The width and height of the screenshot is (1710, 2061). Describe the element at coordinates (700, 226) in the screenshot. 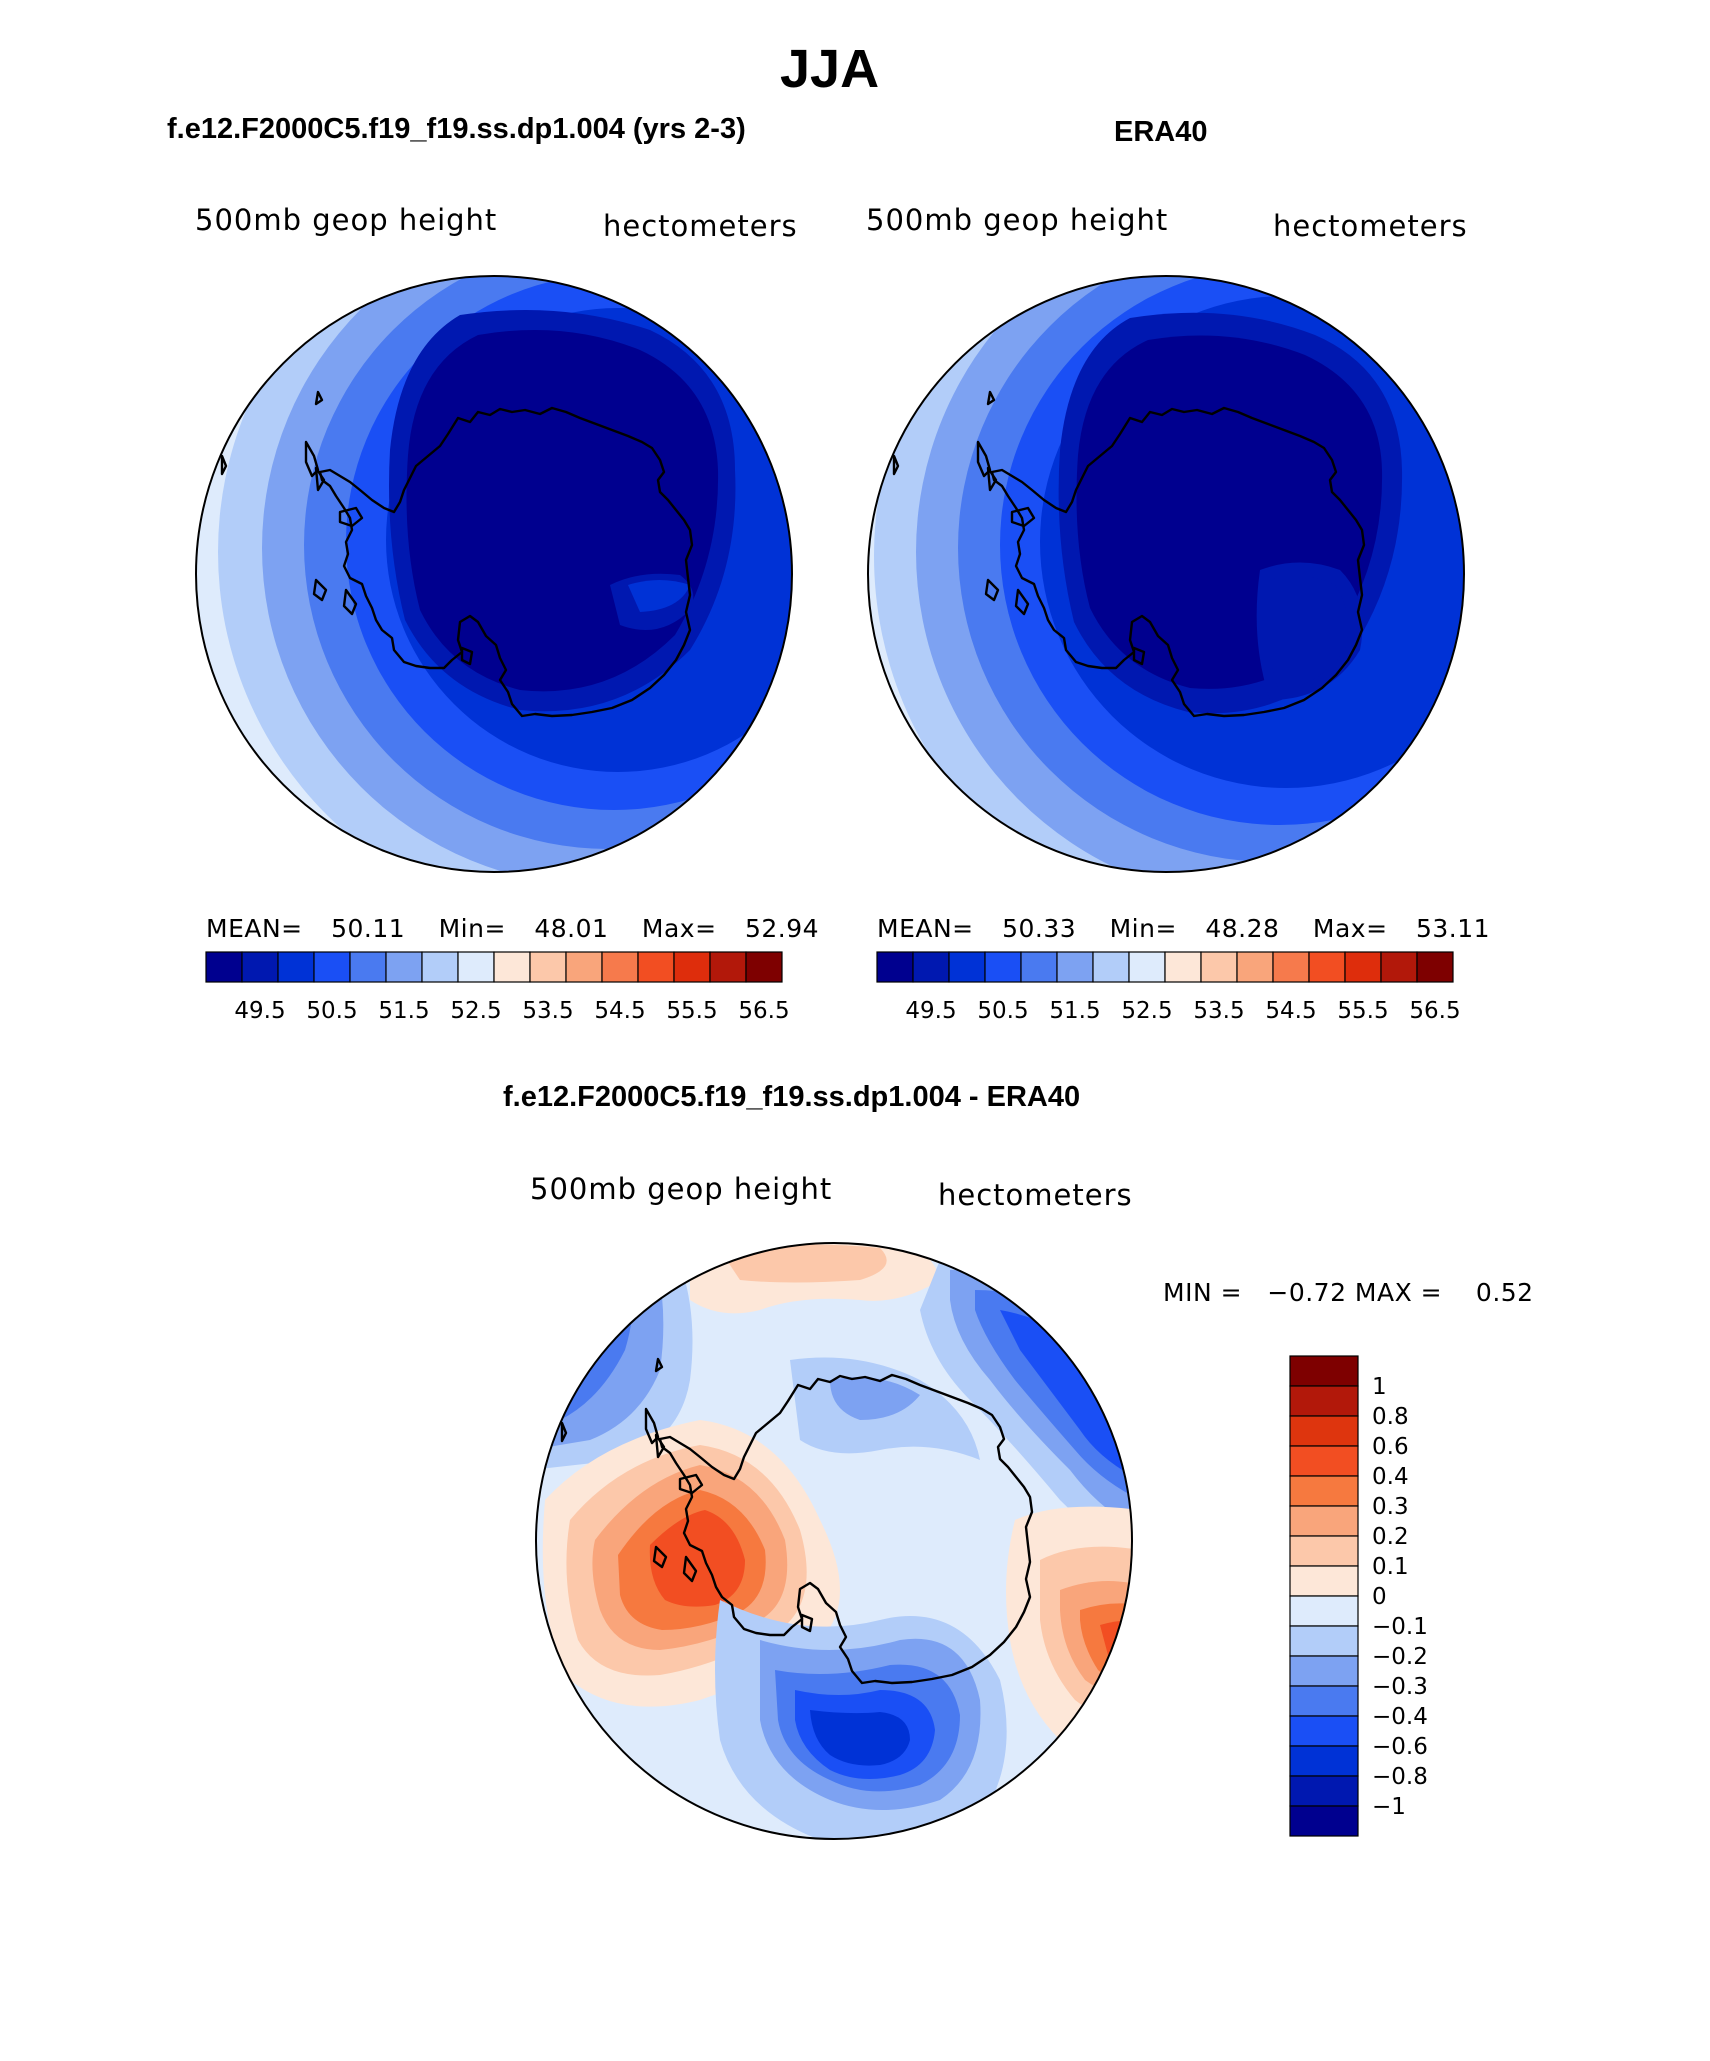

I see `units-label-model: hectometers` at that location.